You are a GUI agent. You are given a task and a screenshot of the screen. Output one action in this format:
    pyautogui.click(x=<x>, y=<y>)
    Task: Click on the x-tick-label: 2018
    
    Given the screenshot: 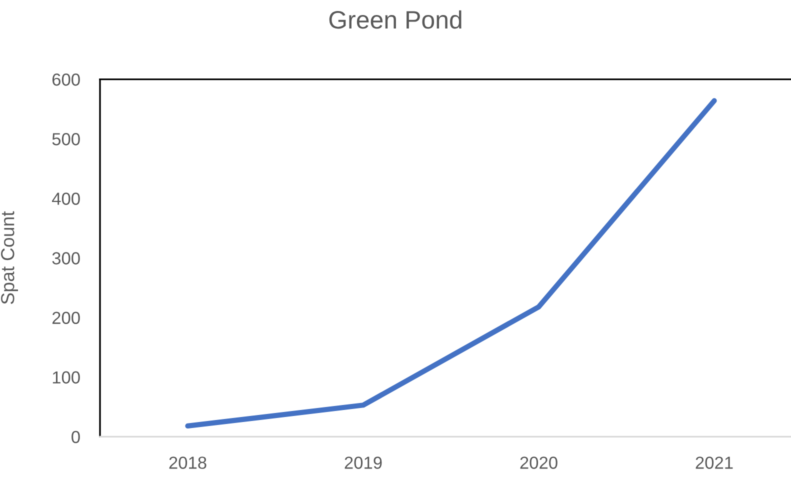 What is the action you would take?
    pyautogui.click(x=187, y=462)
    